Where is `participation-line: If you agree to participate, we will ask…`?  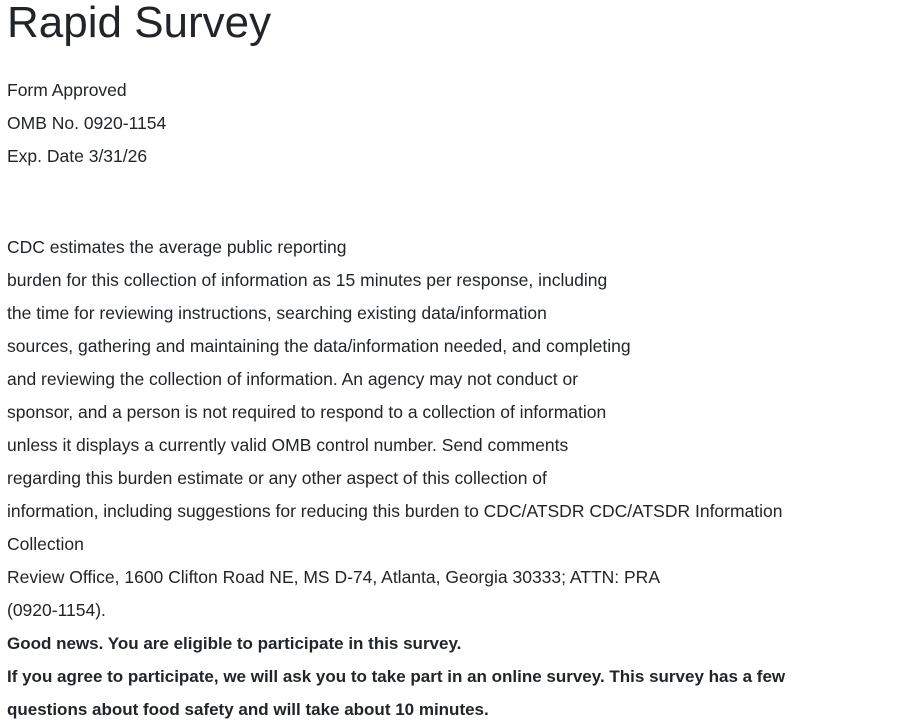 participation-line: If you agree to participate, we will ask… is located at coordinates (396, 676).